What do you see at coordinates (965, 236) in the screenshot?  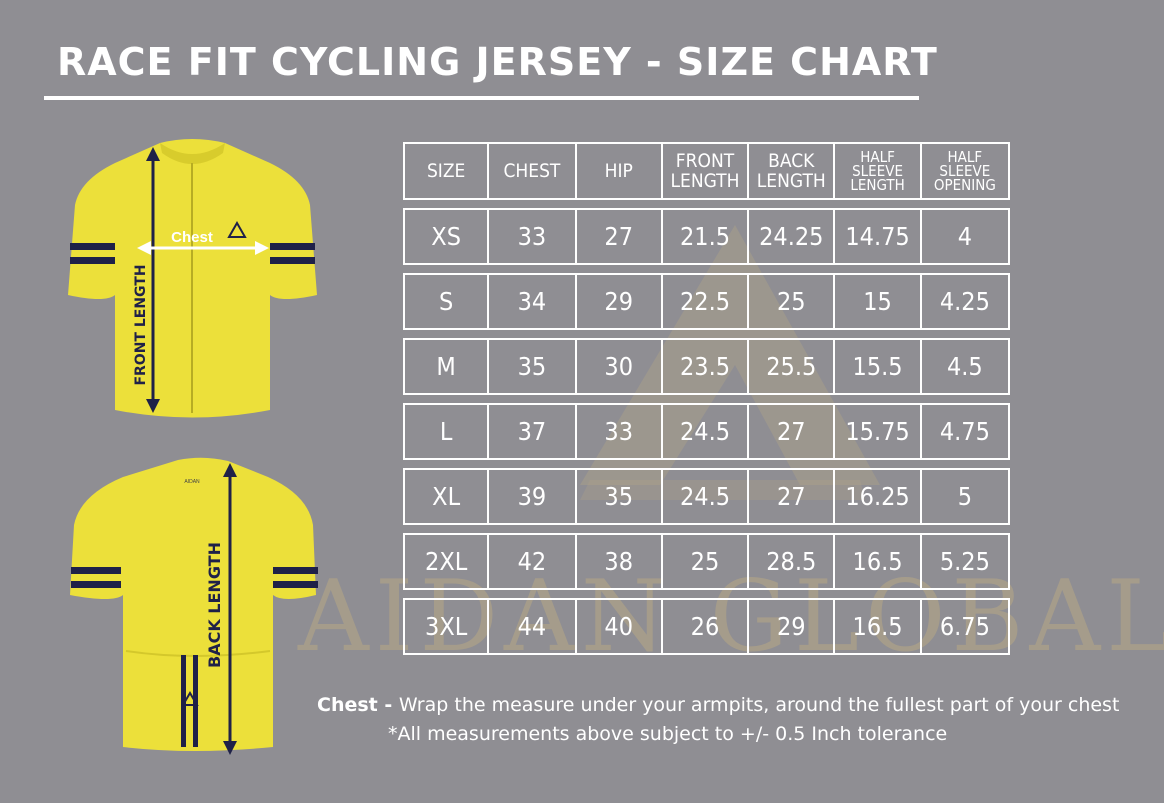 I see `cell-sleeve-opening: 4` at bounding box center [965, 236].